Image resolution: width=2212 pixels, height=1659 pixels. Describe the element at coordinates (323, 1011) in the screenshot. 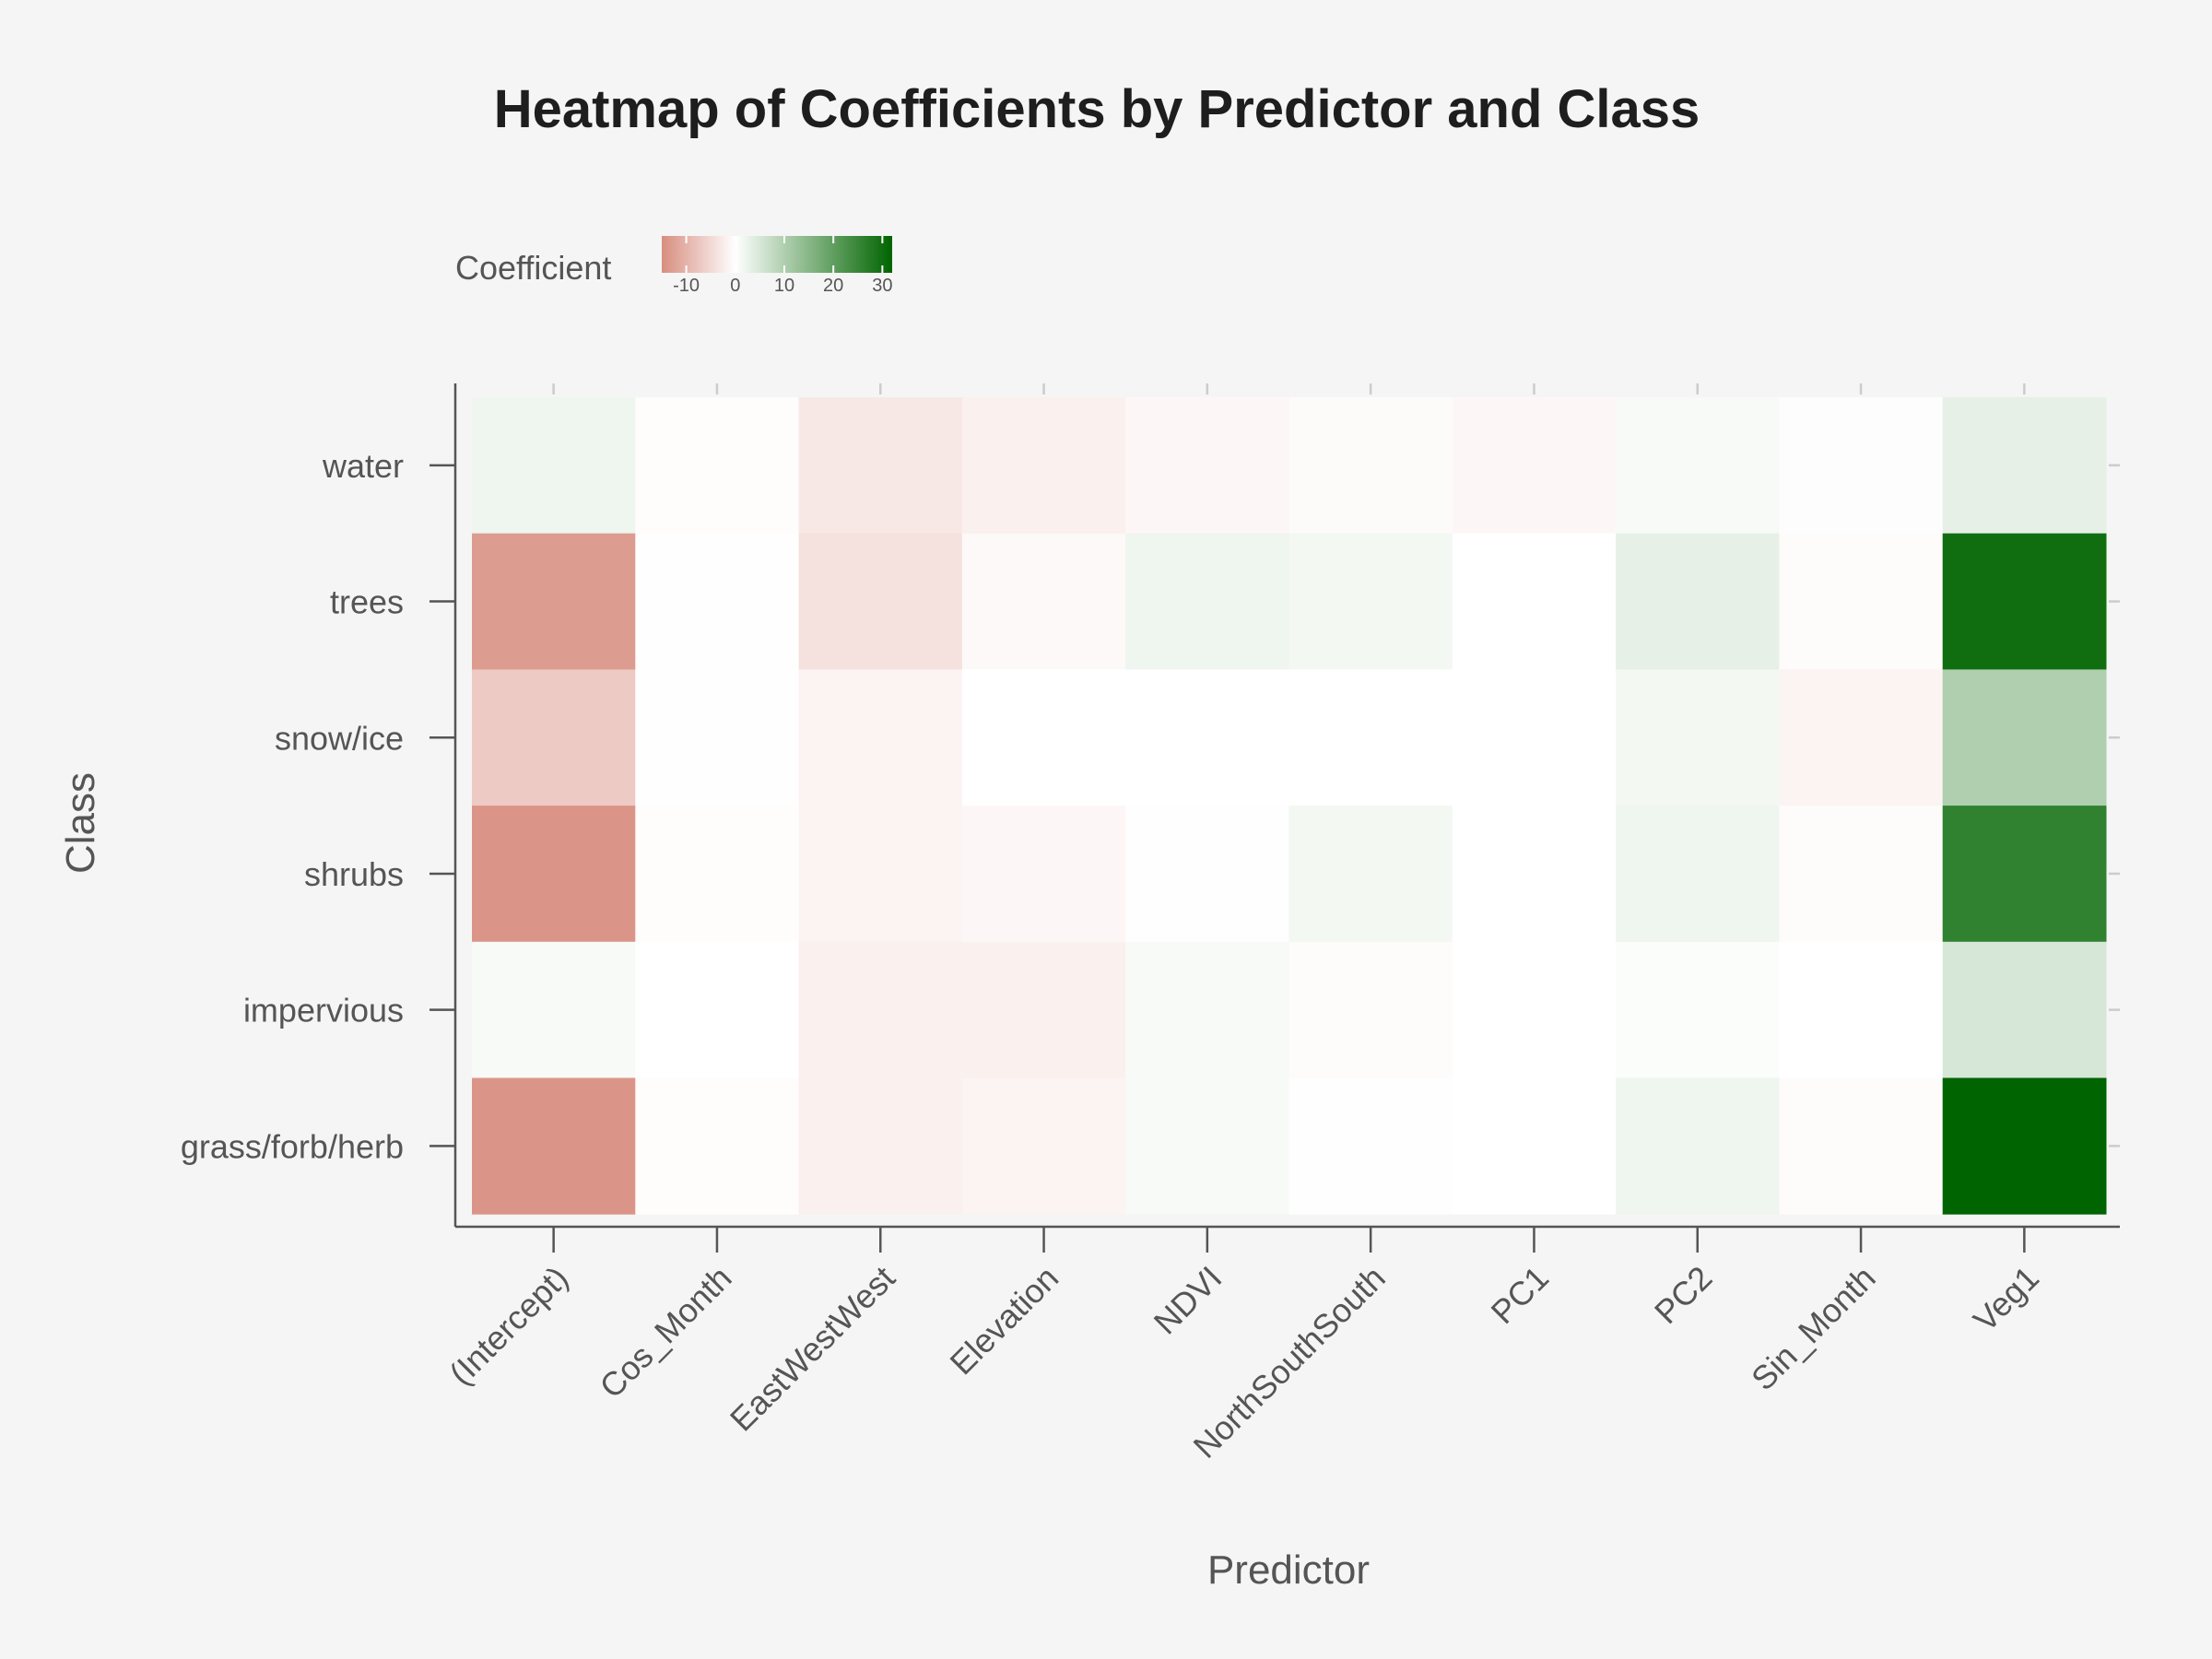

I see `y-tick-label: impervious` at that location.